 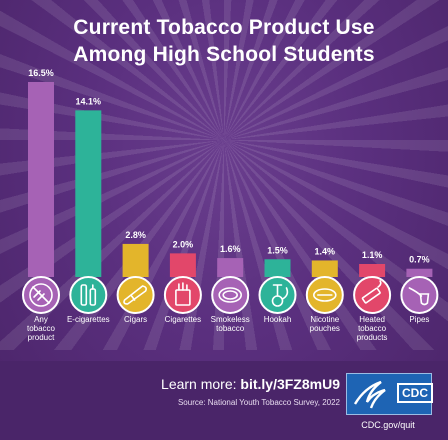 I want to click on category-label: Cigars, so click(x=135, y=319).